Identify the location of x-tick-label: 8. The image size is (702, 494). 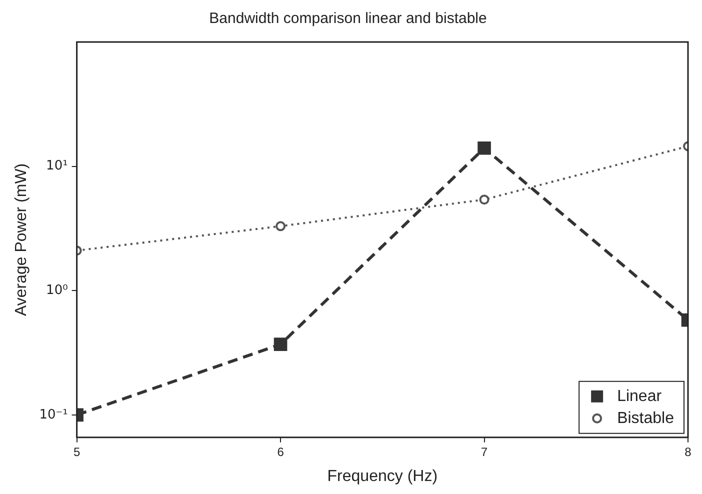
(688, 451).